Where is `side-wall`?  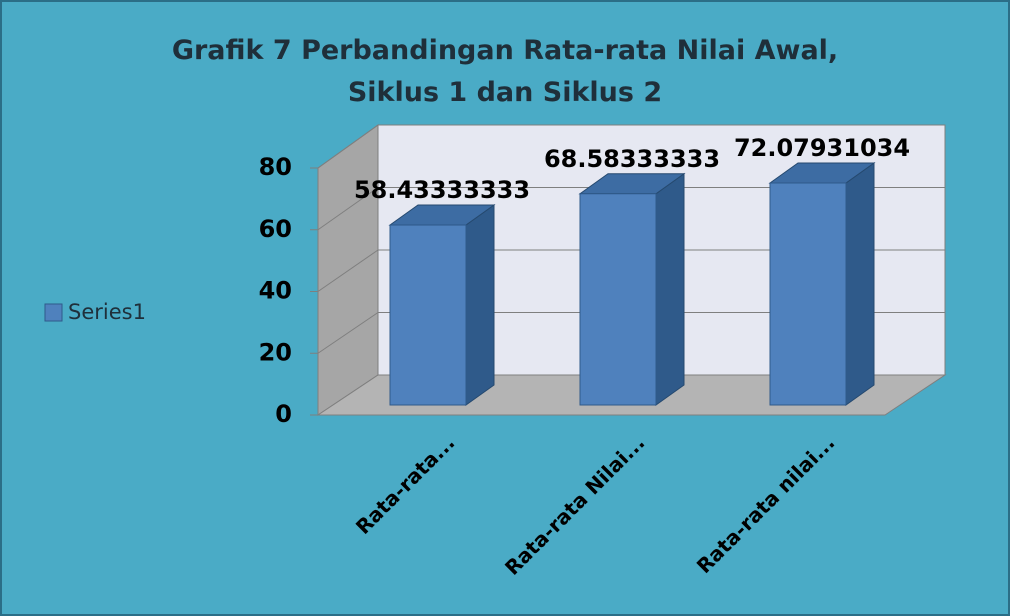 side-wall is located at coordinates (348, 270).